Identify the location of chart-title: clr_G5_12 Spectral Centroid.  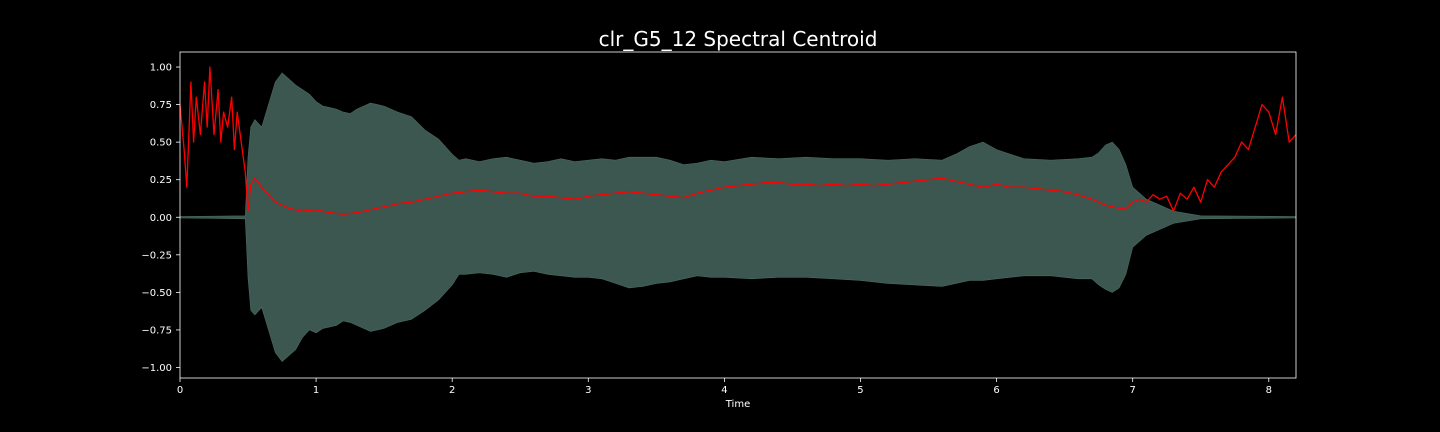
(738, 39).